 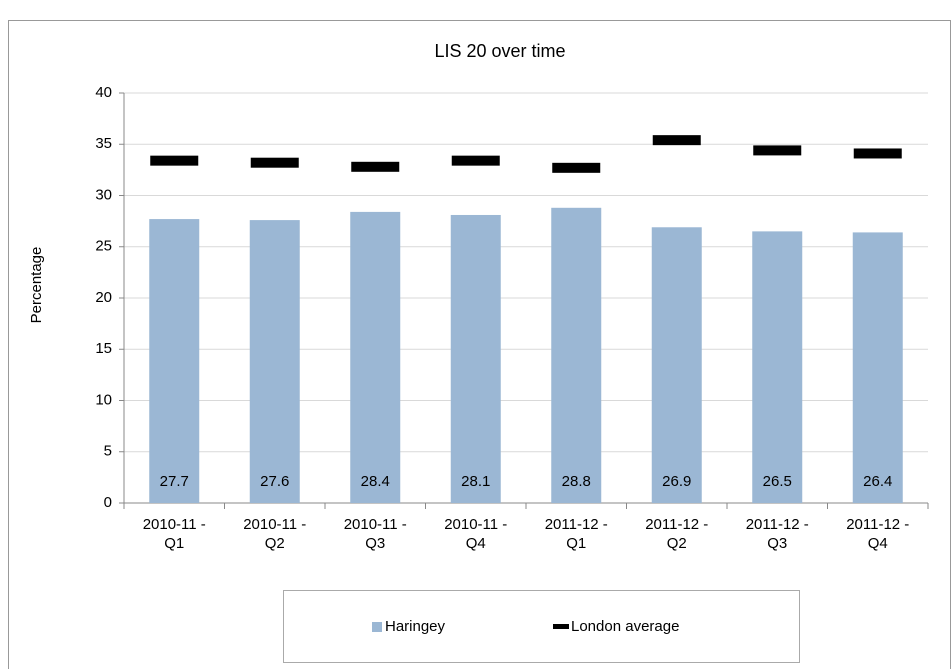 I want to click on y-tick-label: 5, so click(x=108, y=451).